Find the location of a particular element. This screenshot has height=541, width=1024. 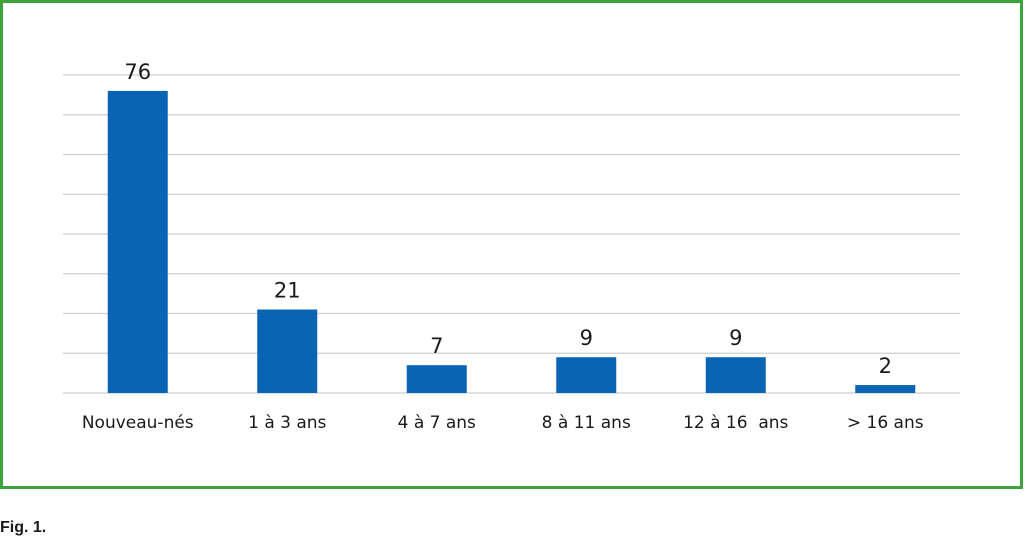

value-label: 7 is located at coordinates (436, 346).